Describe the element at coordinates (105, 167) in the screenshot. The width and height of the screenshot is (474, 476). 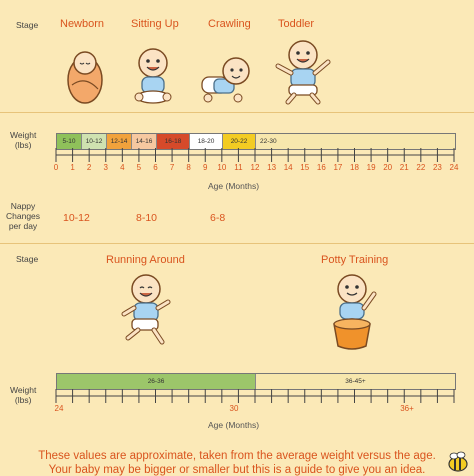
I see `age-tick-label: 3` at that location.